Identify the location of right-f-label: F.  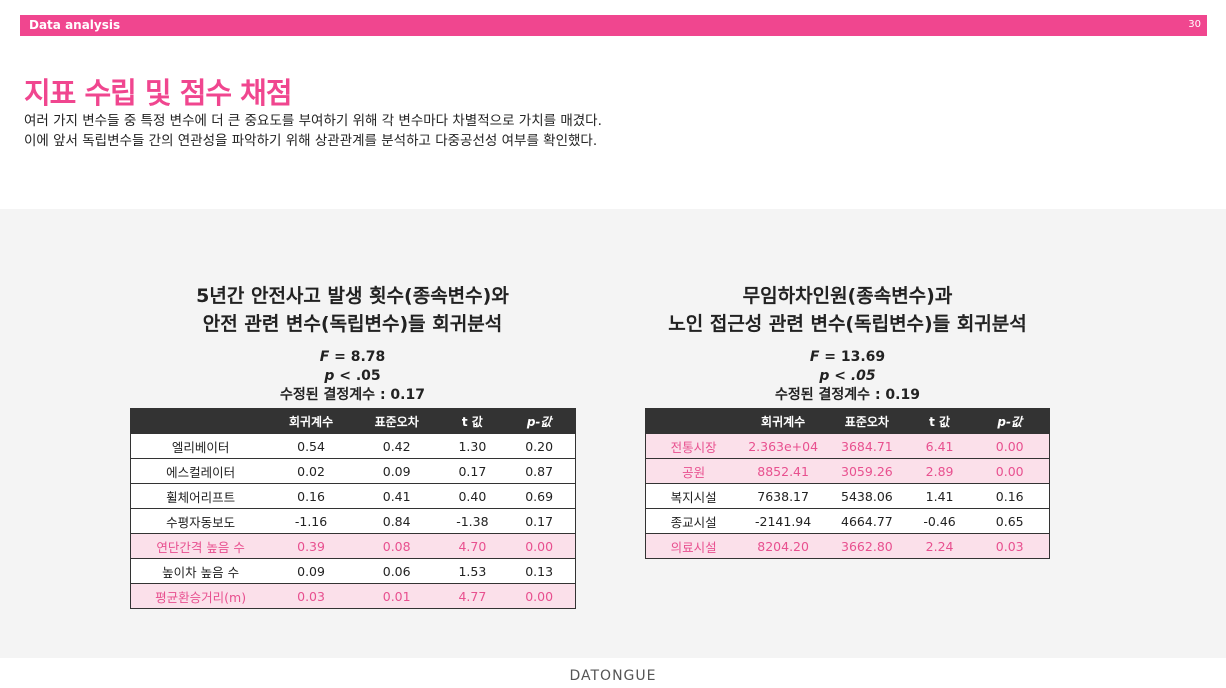
(814, 357).